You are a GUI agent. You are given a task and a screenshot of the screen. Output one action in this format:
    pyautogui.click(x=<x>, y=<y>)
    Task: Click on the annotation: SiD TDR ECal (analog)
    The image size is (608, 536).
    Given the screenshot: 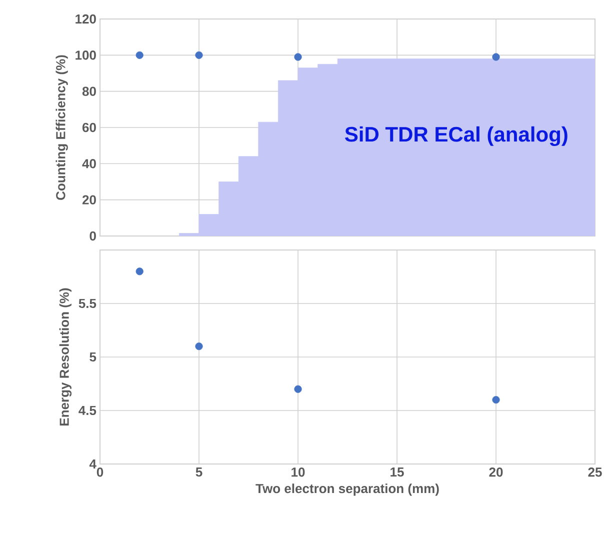 What is the action you would take?
    pyautogui.click(x=456, y=136)
    